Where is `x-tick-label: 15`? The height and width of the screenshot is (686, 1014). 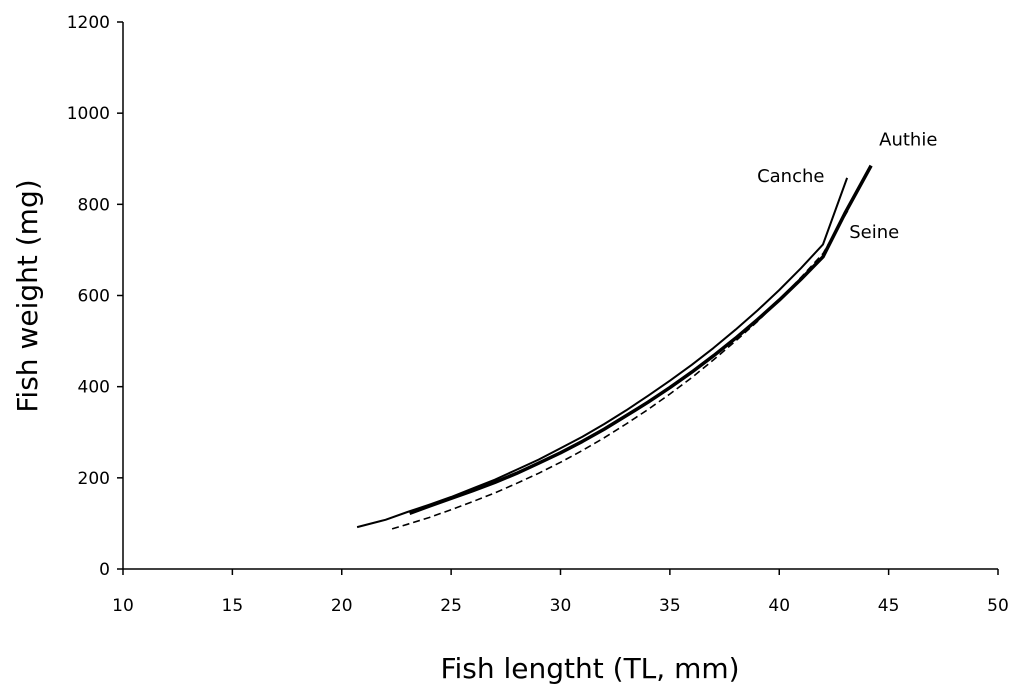
x-tick-label: 15 is located at coordinates (233, 606).